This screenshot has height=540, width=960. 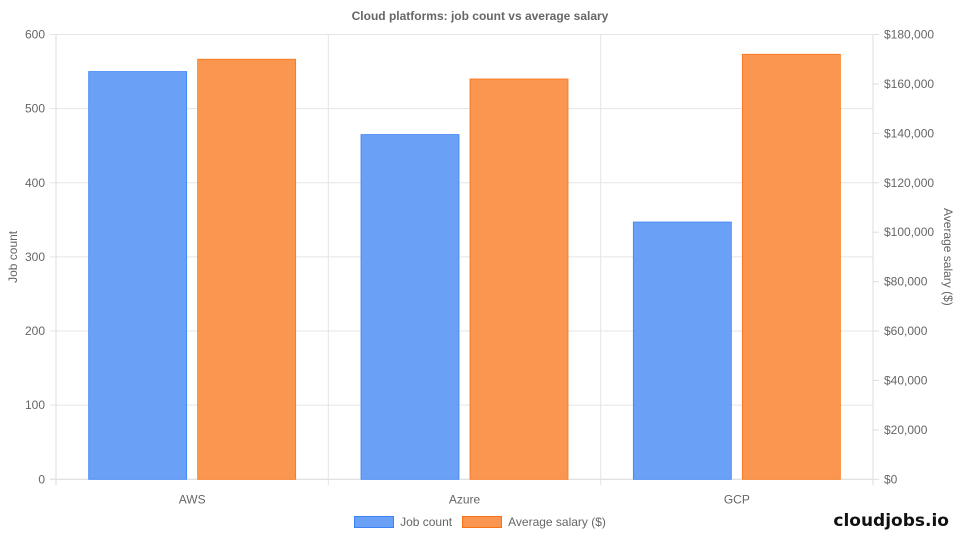 I want to click on y-right-tick-label: $0, so click(x=891, y=479).